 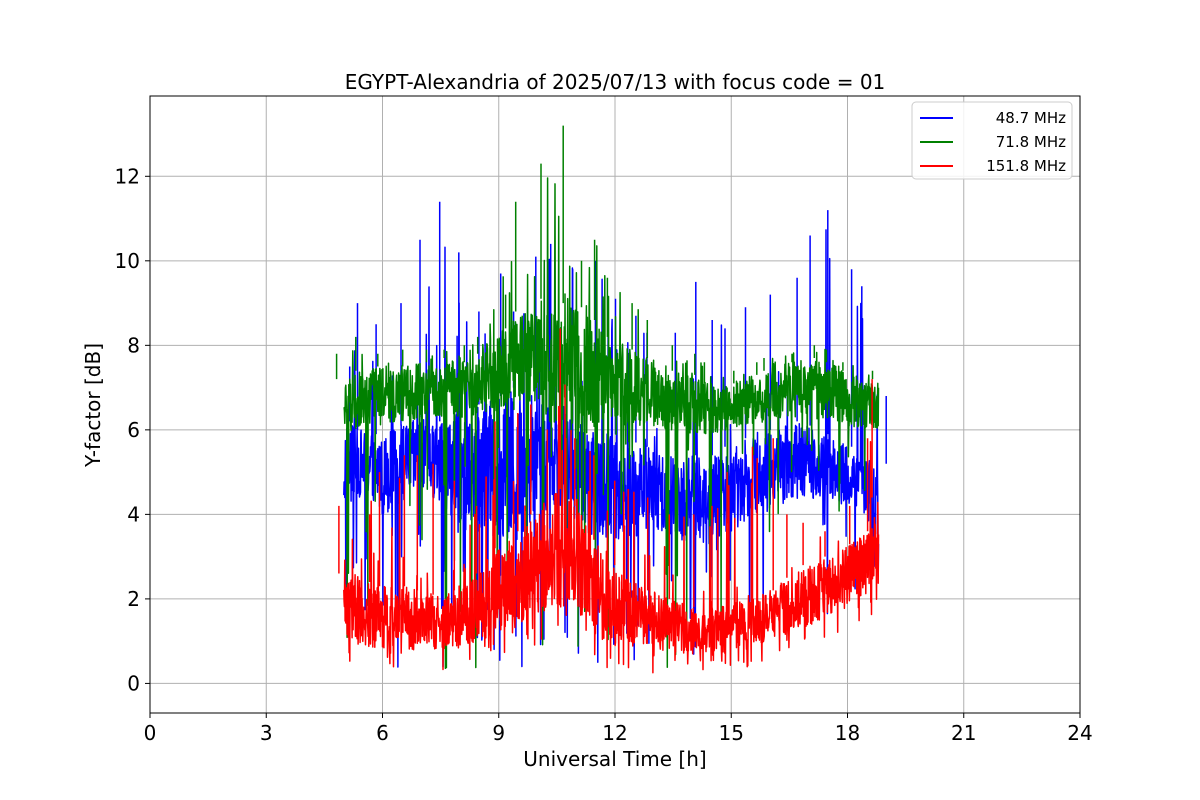 I want to click on legend-box, so click(x=992, y=140).